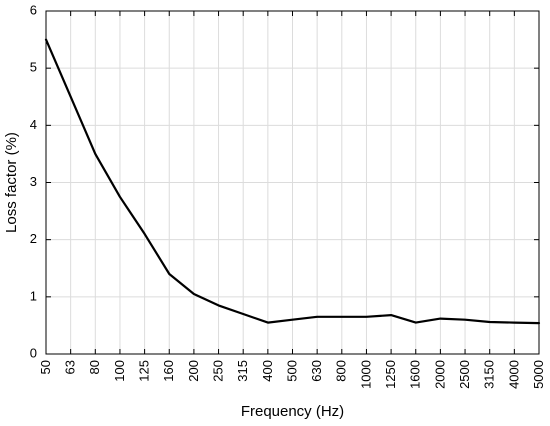 This screenshot has width=550, height=426. What do you see at coordinates (341, 371) in the screenshot?
I see `x-tick-label: 800` at bounding box center [341, 371].